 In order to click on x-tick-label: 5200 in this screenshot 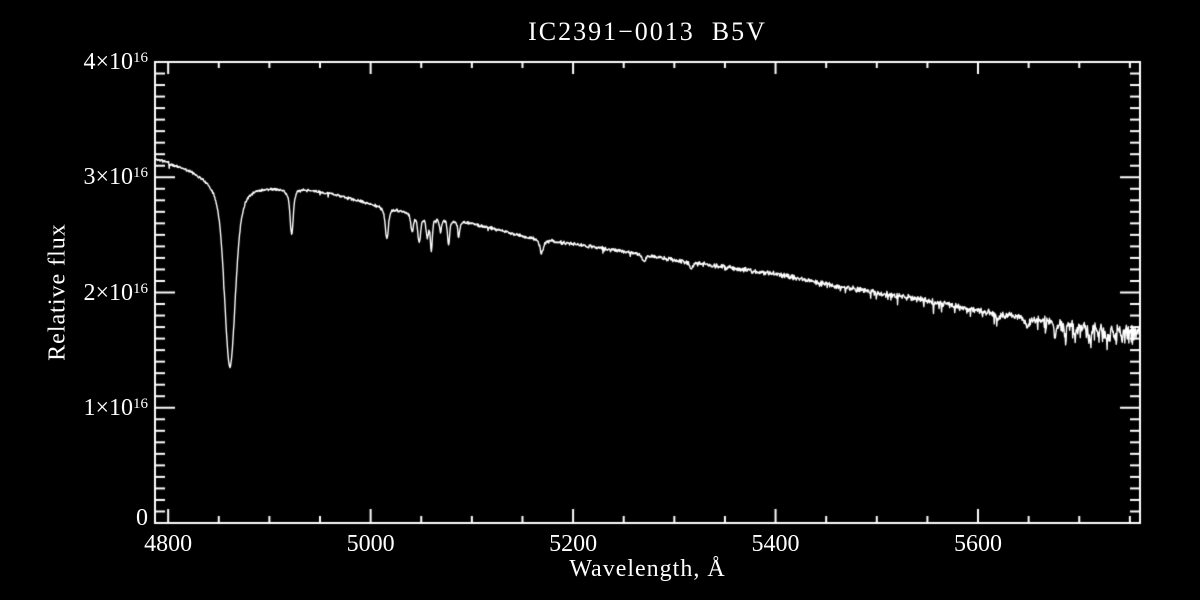, I will do `click(573, 544)`.